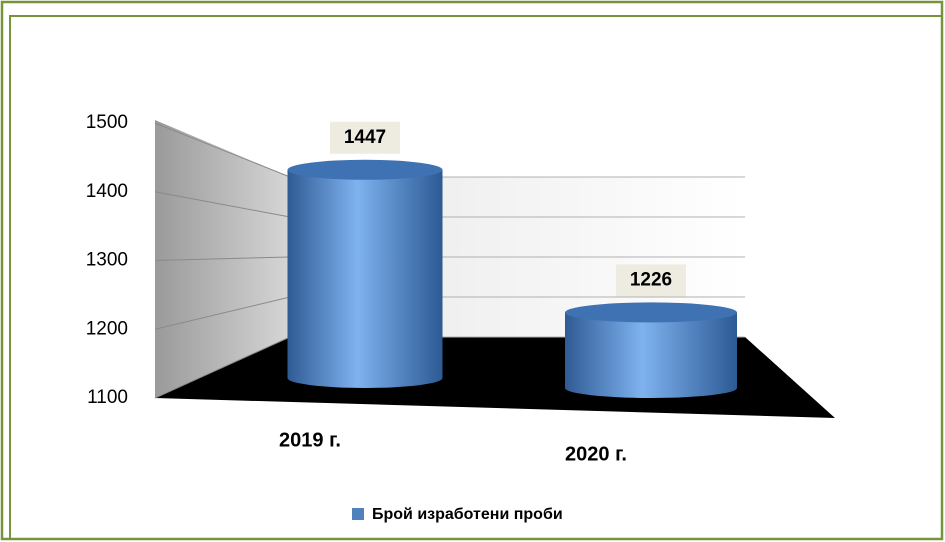 The width and height of the screenshot is (945, 542). Describe the element at coordinates (358, 514) in the screenshot. I see `legend-swatch` at that location.